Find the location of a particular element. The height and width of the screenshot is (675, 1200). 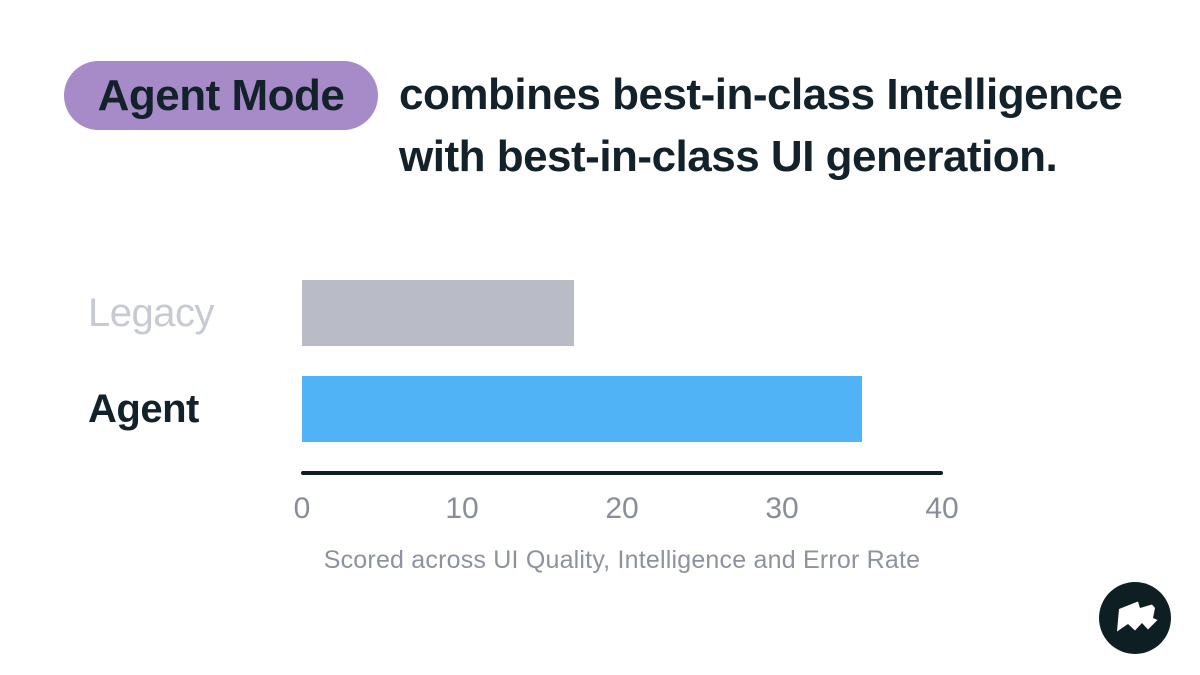

chart-row-legacy: Legacy is located at coordinates (515, 313).